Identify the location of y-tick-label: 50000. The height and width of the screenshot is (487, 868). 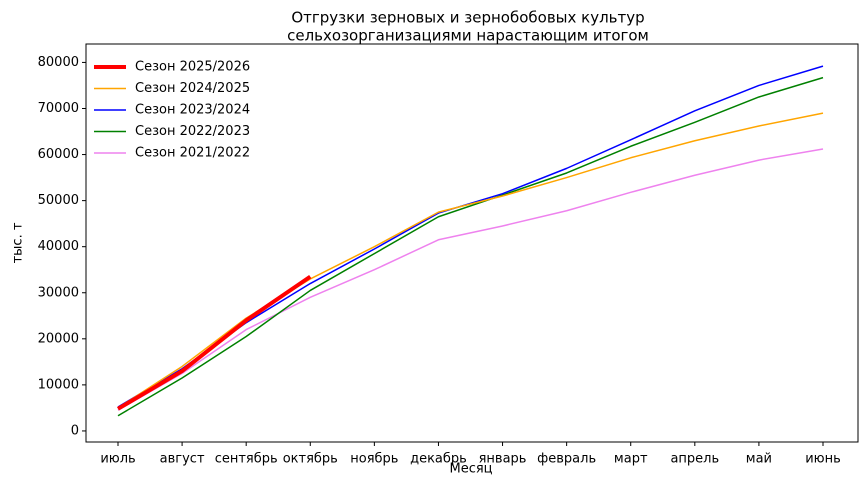
(58, 200).